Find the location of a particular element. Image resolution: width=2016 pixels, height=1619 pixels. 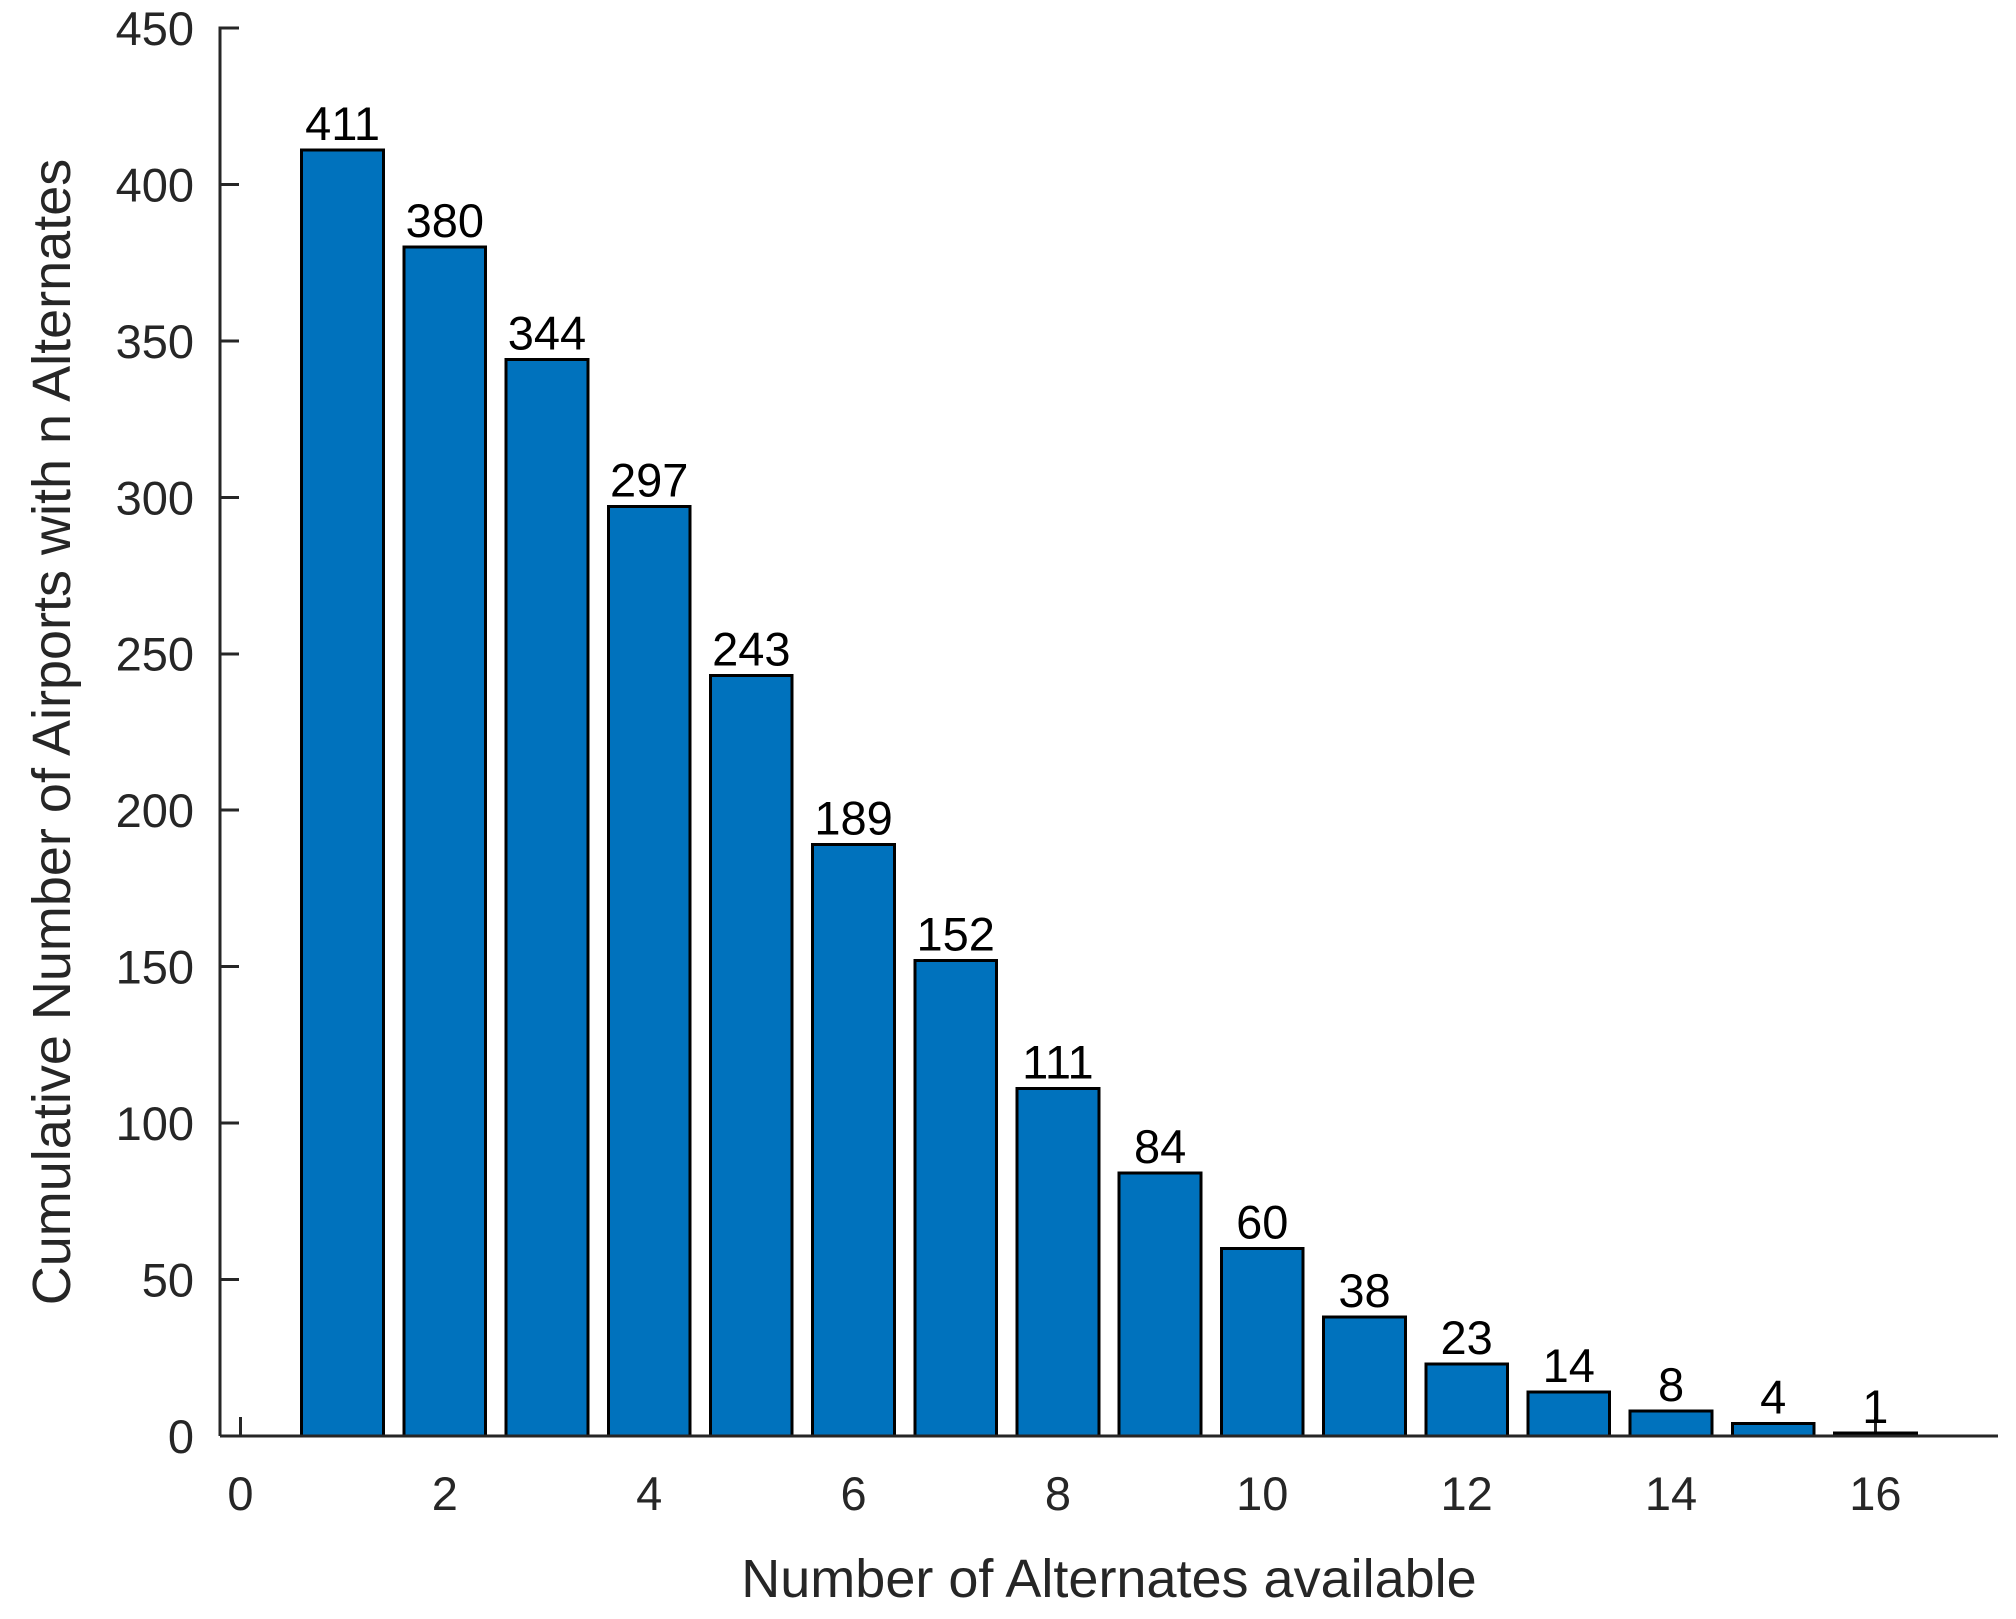

bar-value-label: 189 is located at coordinates (853, 818).